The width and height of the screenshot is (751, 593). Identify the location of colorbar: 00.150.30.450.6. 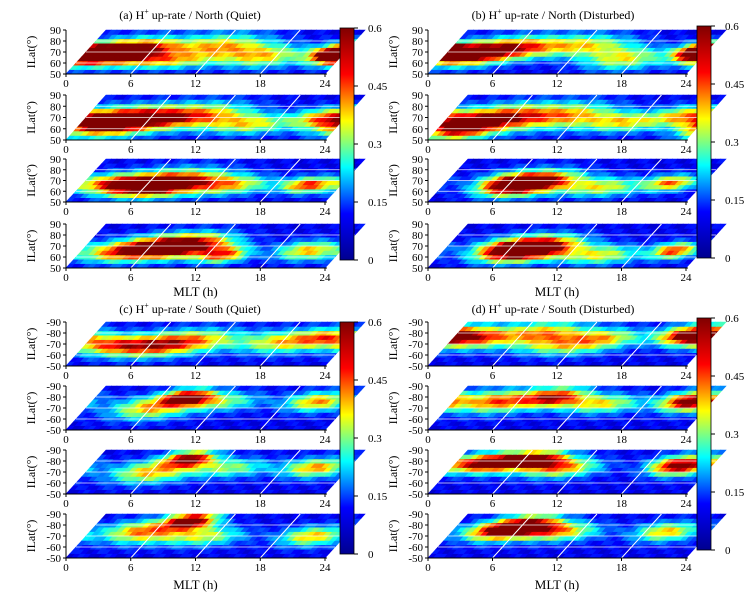
(363, 145).